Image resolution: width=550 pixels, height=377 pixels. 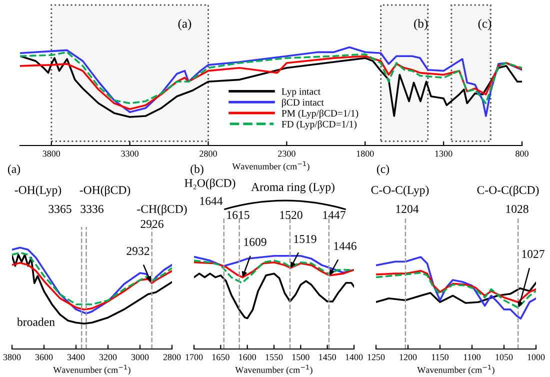 What do you see at coordinates (247, 357) in the screenshot?
I see `x-tick-label: 1600` at bounding box center [247, 357].